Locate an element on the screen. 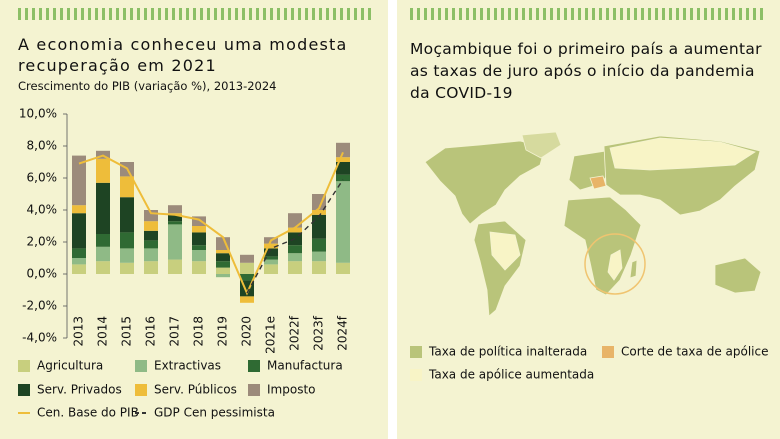  y-tick-label: 0,0% is located at coordinates (42, 274).